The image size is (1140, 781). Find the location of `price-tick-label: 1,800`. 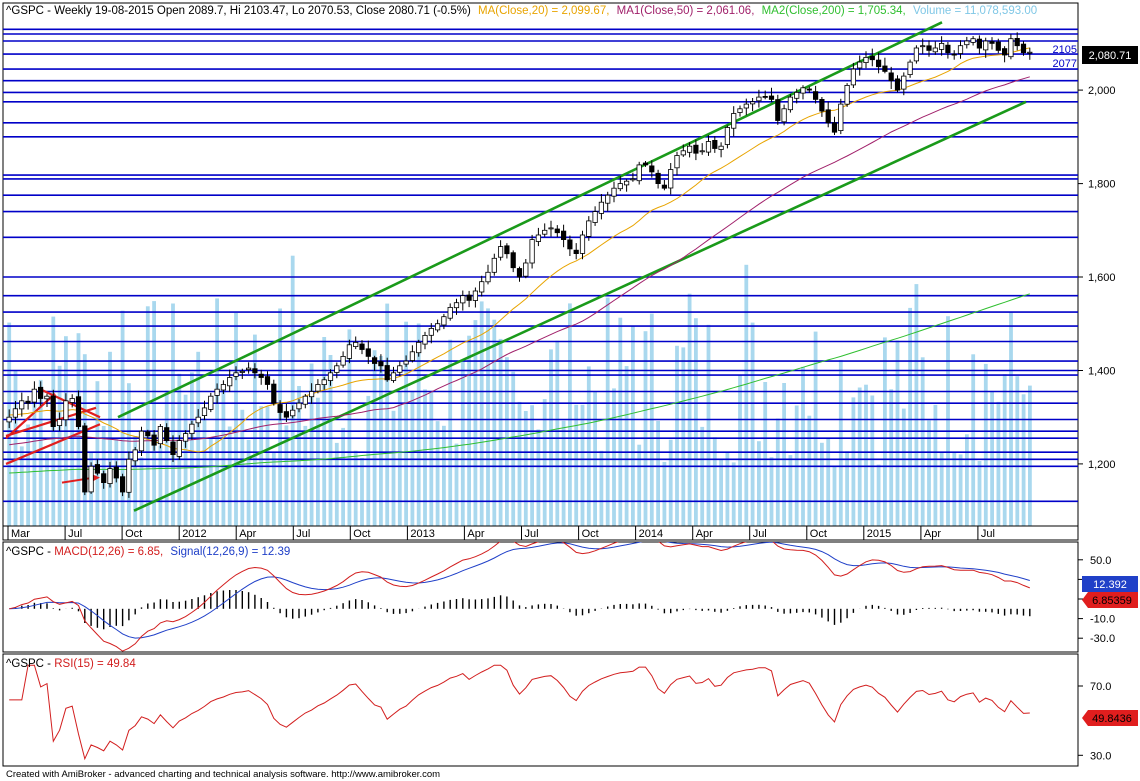

price-tick-label: 1,800 is located at coordinates (1102, 185).